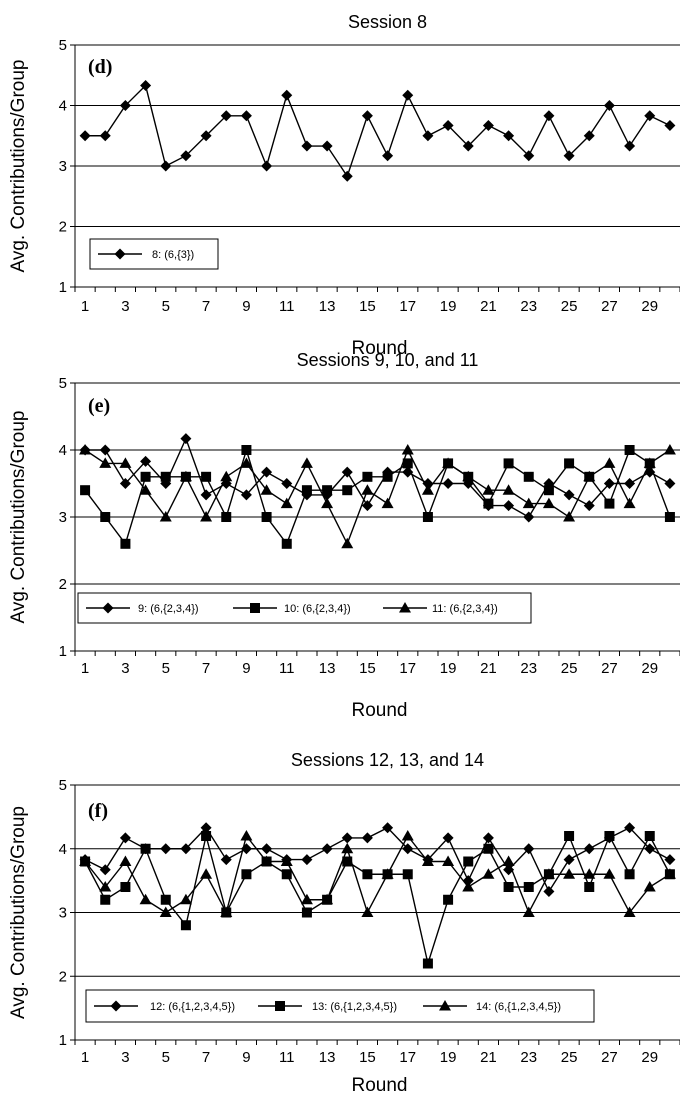 Image resolution: width=680 pixels, height=1099 pixels. What do you see at coordinates (154, 254) in the screenshot?
I see `legend: 8: (6,{3})` at bounding box center [154, 254].